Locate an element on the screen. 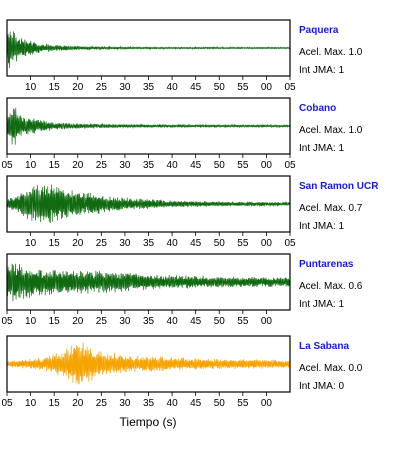 The width and height of the screenshot is (410, 460). station-name: San Ramon UCR is located at coordinates (339, 186).